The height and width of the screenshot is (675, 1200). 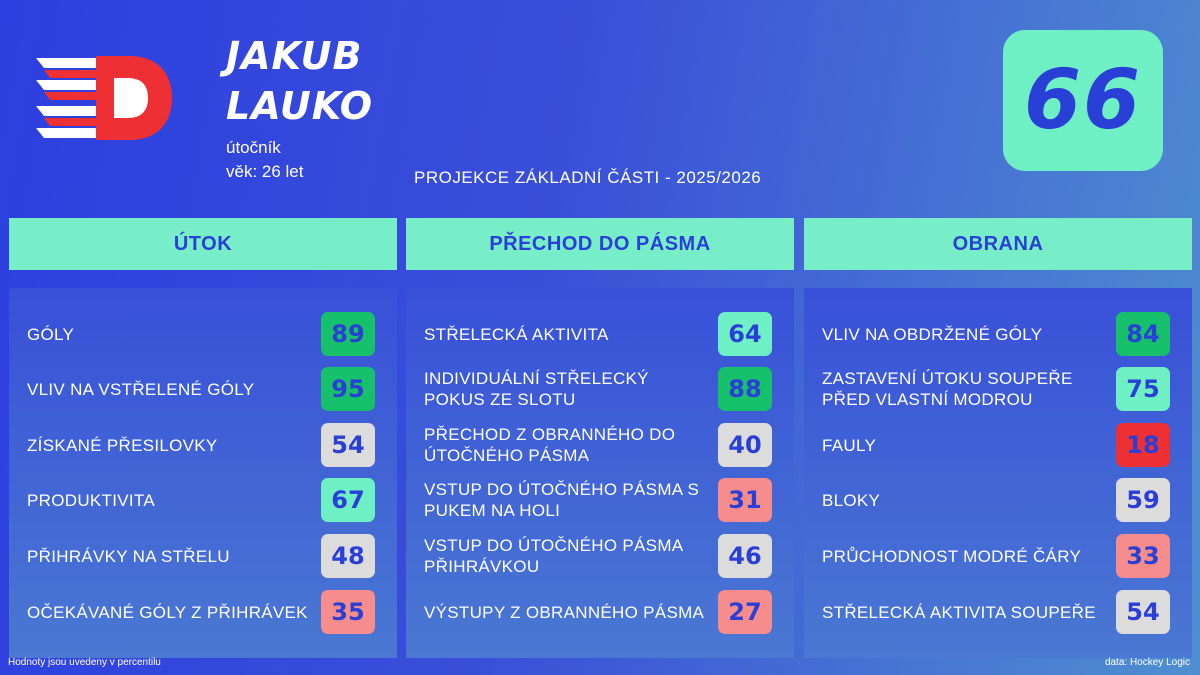 I want to click on stat-label: STŘELECKÁ AKTIVITA, so click(x=516, y=334).